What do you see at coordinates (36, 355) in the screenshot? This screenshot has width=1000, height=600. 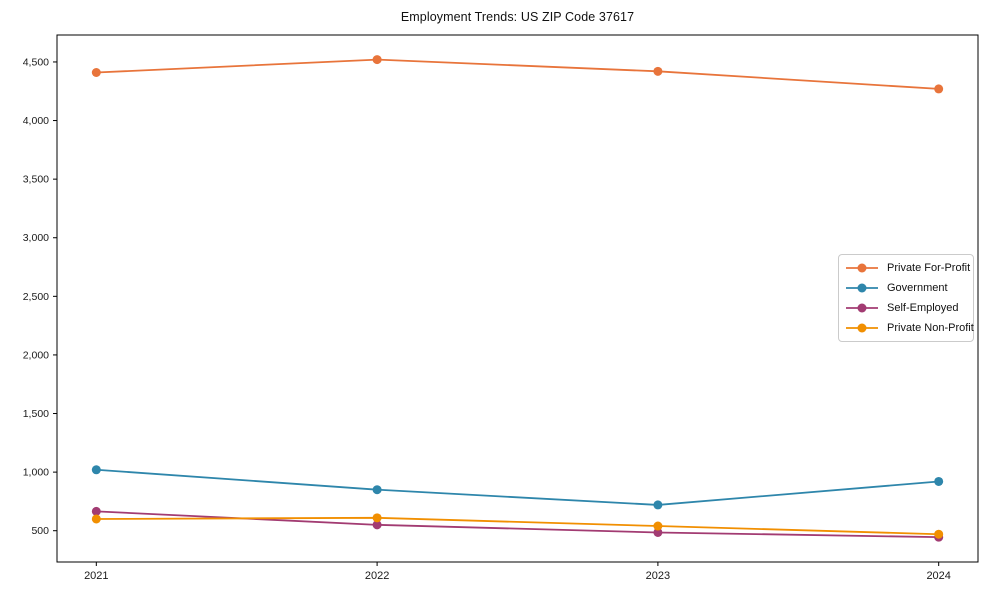 I see `y-axis-tick-label: 2,000` at bounding box center [36, 355].